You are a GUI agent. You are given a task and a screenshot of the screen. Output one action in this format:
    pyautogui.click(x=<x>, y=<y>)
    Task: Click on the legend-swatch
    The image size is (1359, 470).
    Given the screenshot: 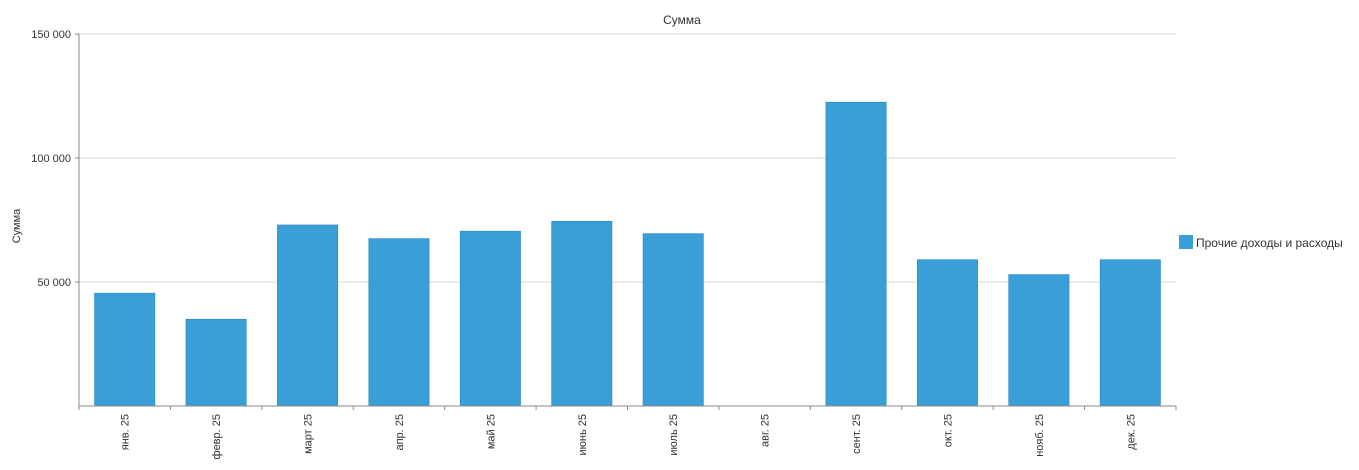 What is the action you would take?
    pyautogui.click(x=1186, y=242)
    